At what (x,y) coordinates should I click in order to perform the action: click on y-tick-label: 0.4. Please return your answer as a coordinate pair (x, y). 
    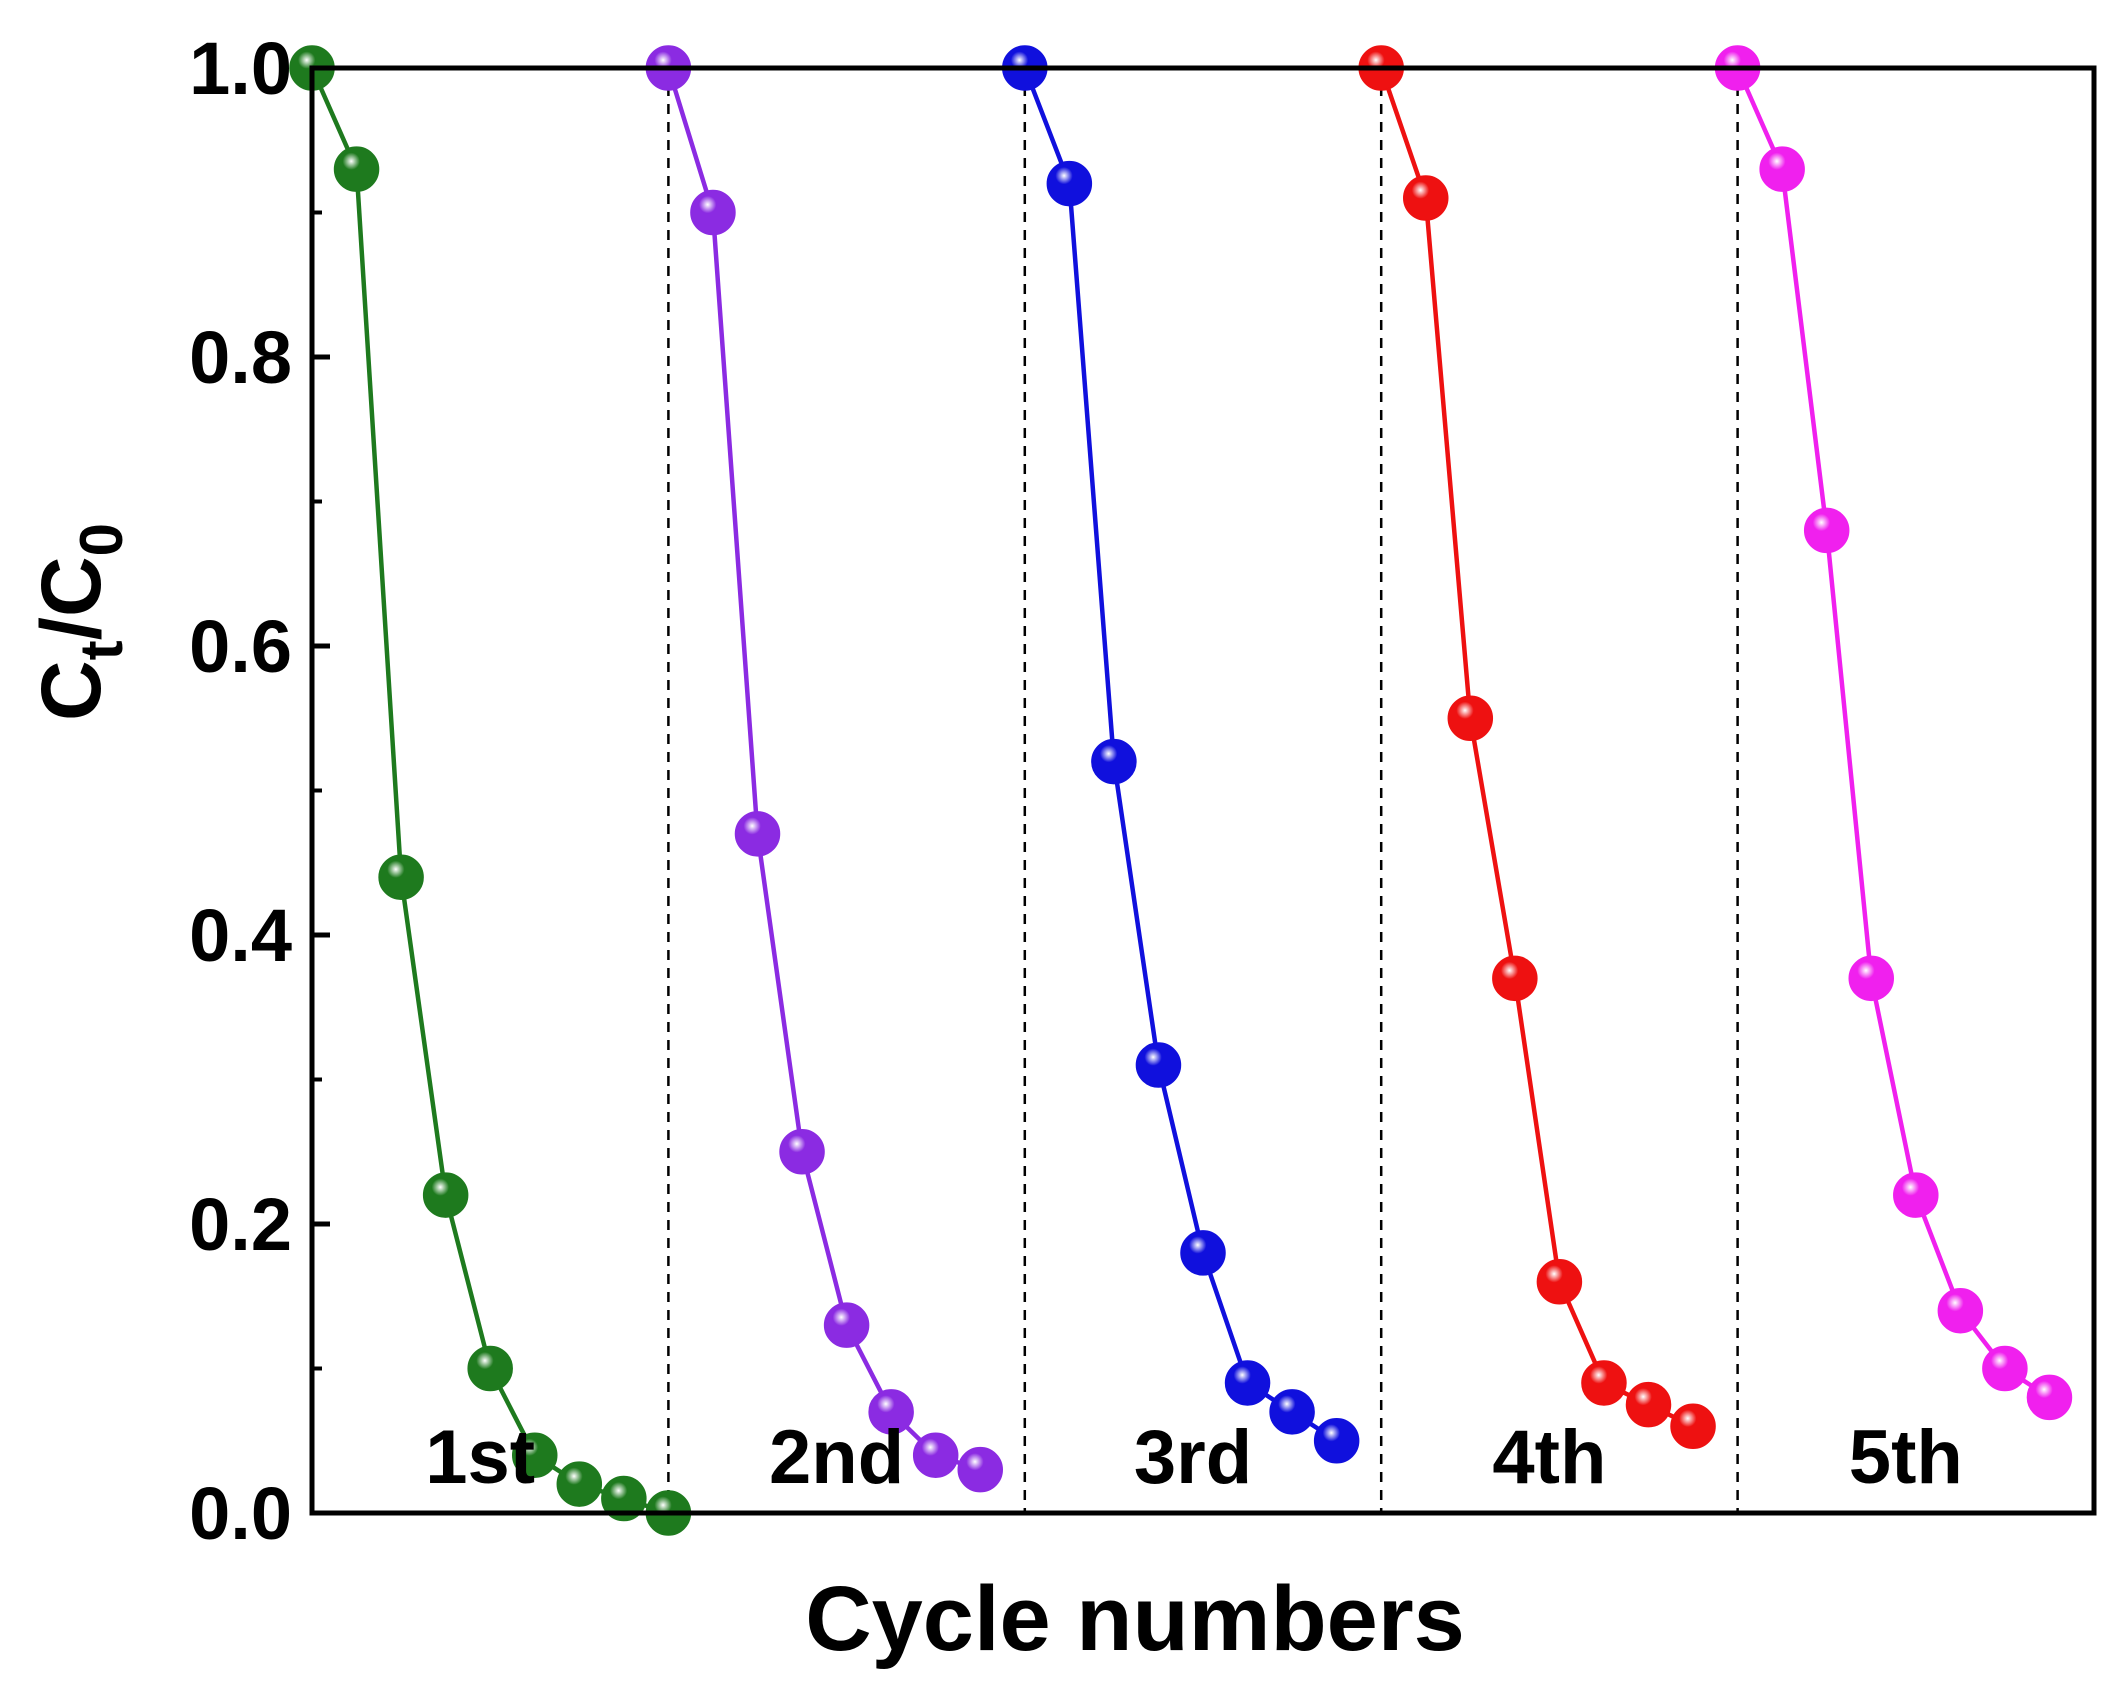
    Looking at the image, I should click on (240, 935).